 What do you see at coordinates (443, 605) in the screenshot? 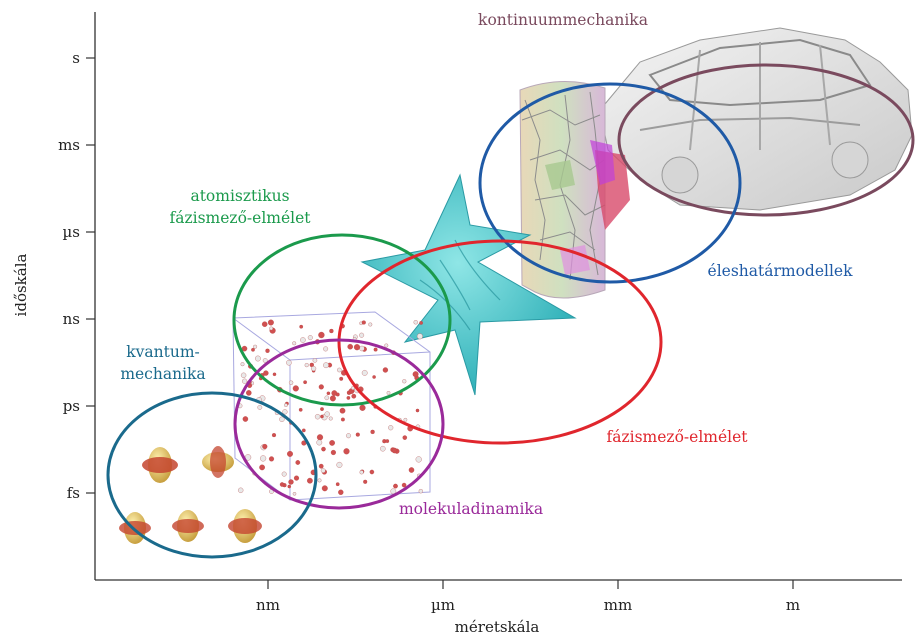
I see `x-tick-um: µm` at bounding box center [443, 605].